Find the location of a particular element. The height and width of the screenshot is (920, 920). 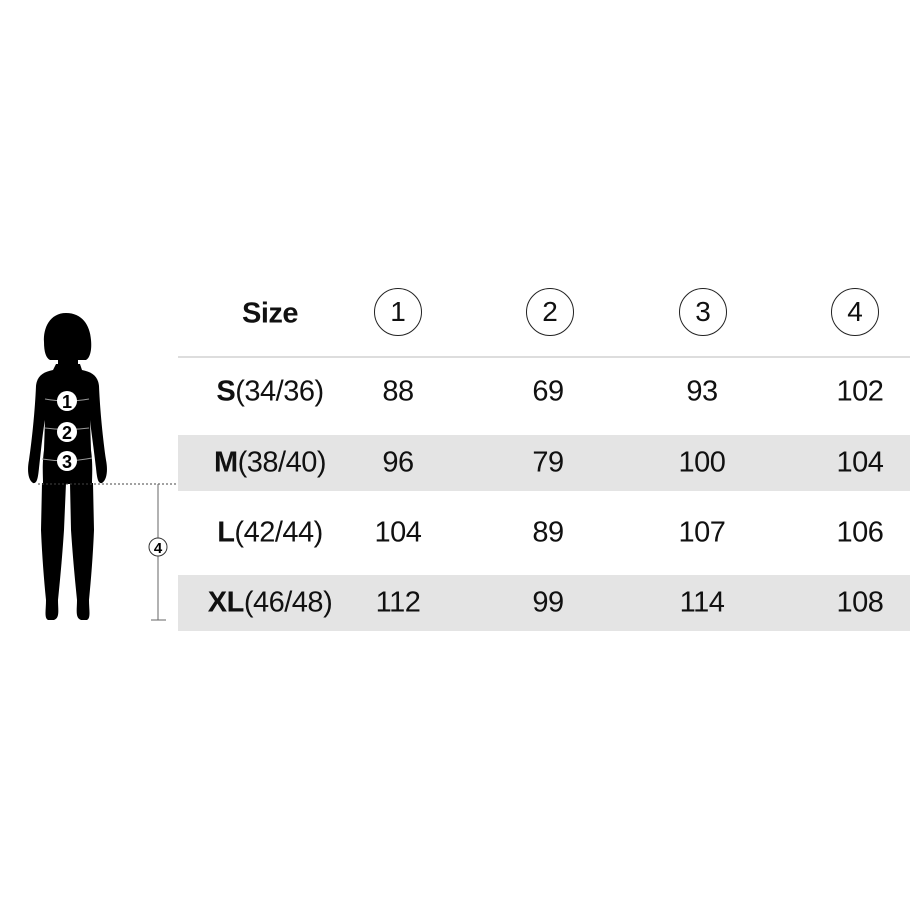

size-label: S(34/36) is located at coordinates (270, 392).